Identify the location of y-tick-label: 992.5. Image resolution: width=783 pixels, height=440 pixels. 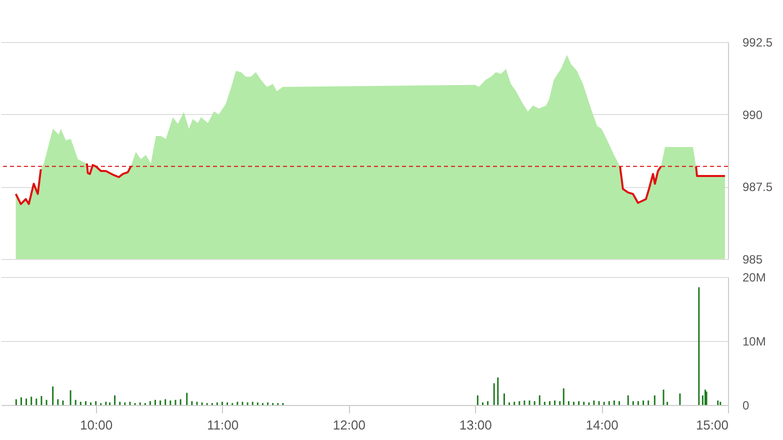
(757, 43).